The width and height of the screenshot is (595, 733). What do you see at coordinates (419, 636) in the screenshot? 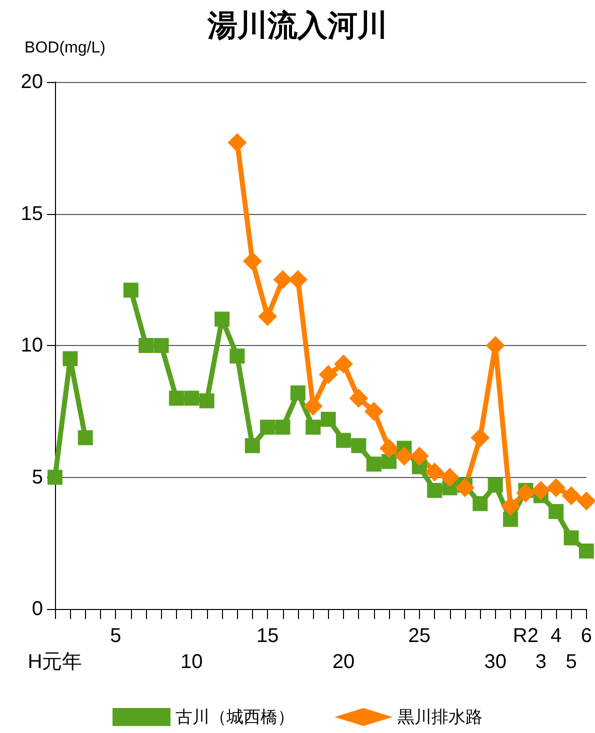
I see `x-tick-label: 25` at bounding box center [419, 636].